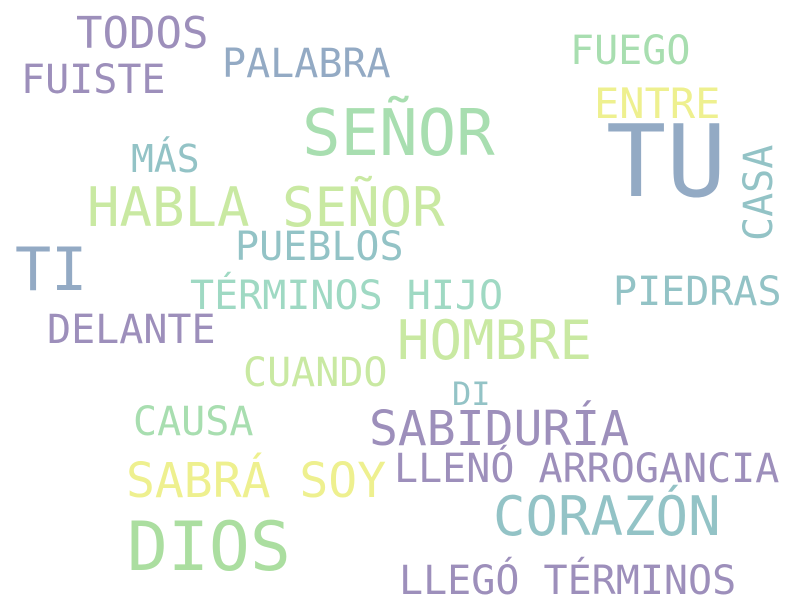  Describe the element at coordinates (398, 134) in the screenshot. I see `word-senor: SEÑOR` at that location.